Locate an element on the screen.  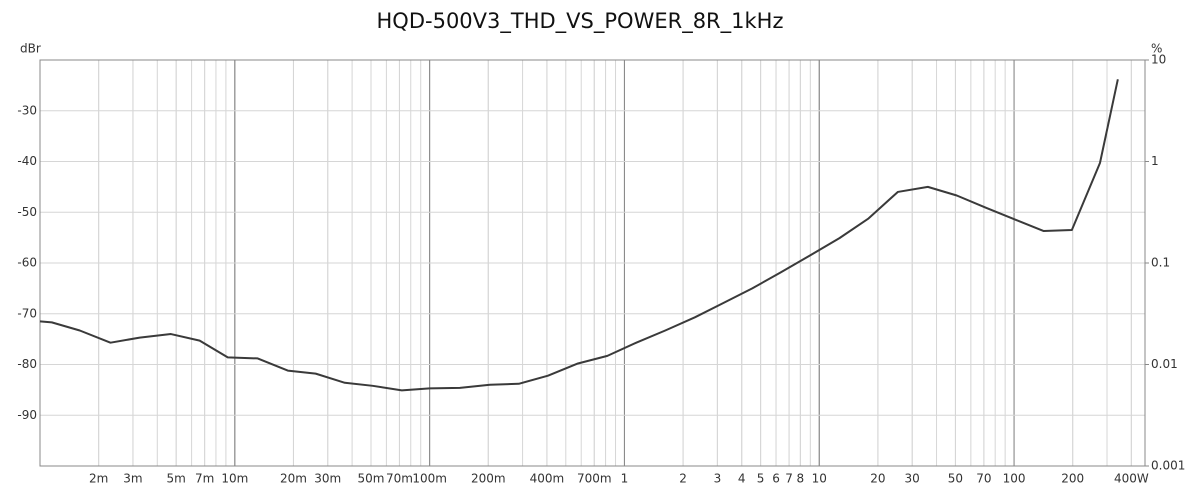
y2-tick-label: 0.1 is located at coordinates (1160, 263).